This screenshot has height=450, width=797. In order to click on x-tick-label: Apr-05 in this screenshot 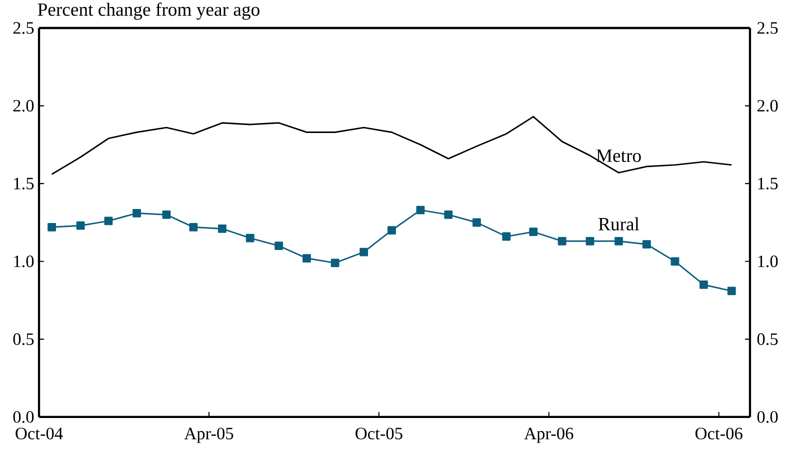, I will do `click(209, 435)`.